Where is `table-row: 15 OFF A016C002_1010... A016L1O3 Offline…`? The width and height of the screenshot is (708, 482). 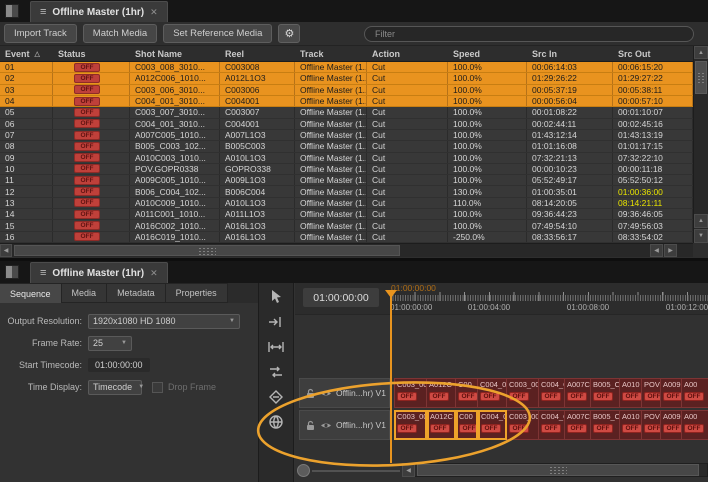
table-row: 15 OFF A016C002_1010... A016L1O3 Offline… is located at coordinates (346, 226).